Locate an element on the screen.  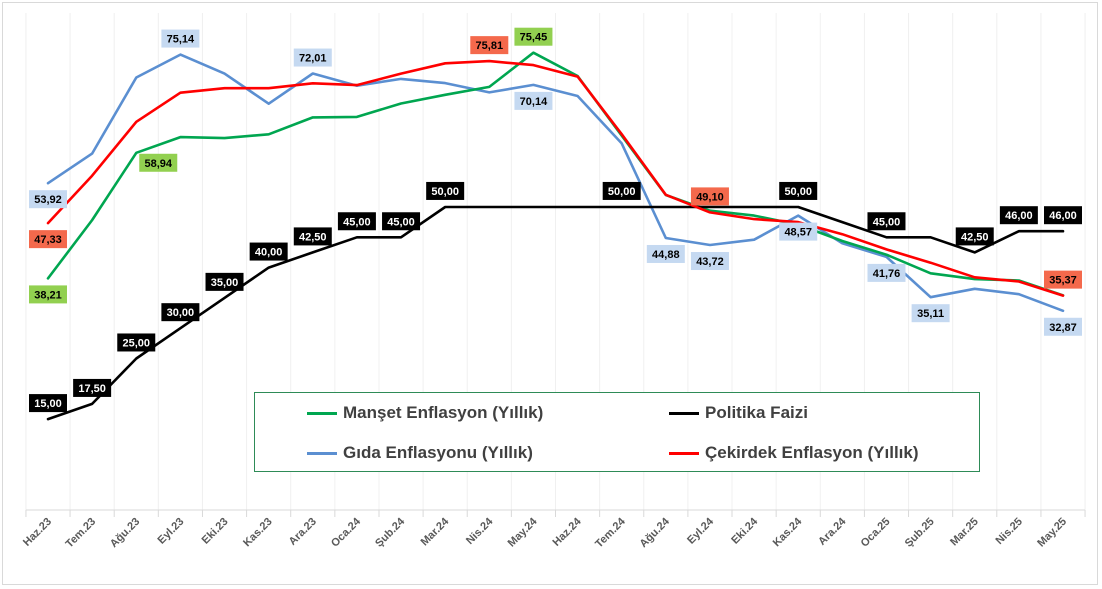
data-label: 72,01 is located at coordinates (312, 57).